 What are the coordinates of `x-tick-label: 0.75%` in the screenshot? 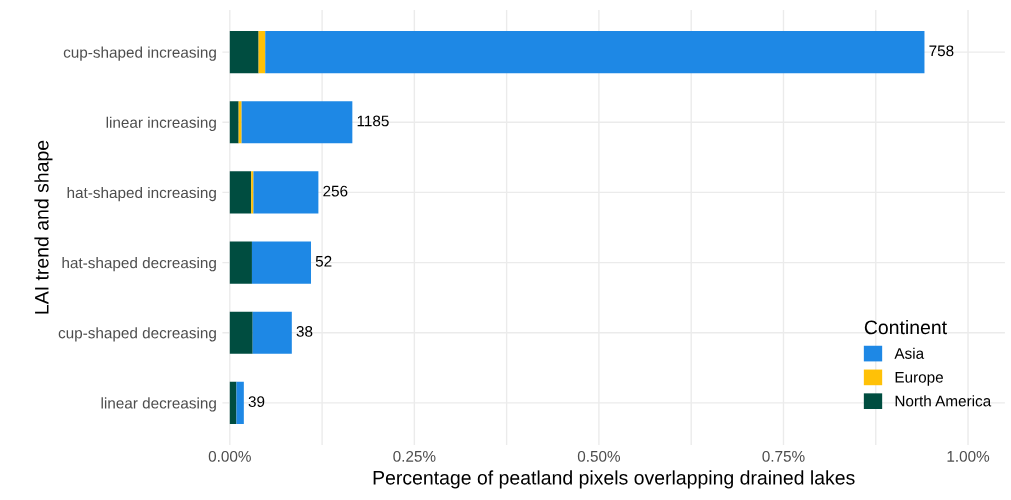 It's located at (783, 456).